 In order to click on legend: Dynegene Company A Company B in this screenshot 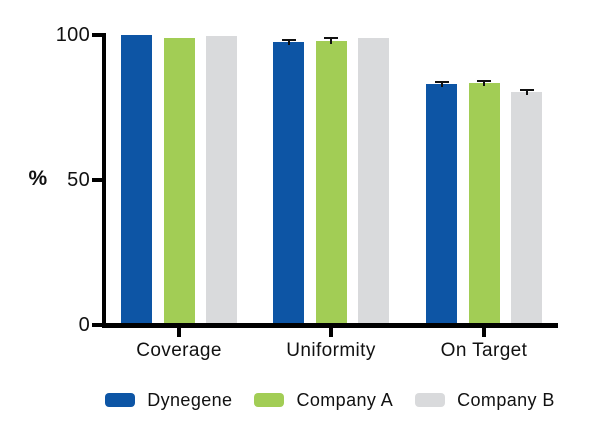, I will do `click(330, 400)`.